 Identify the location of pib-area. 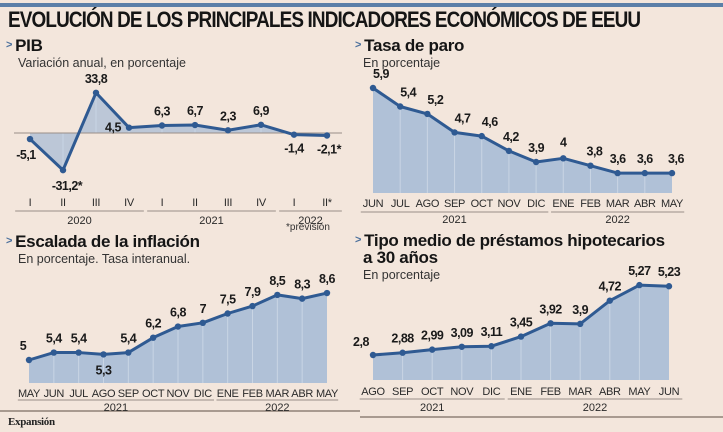
(178, 131).